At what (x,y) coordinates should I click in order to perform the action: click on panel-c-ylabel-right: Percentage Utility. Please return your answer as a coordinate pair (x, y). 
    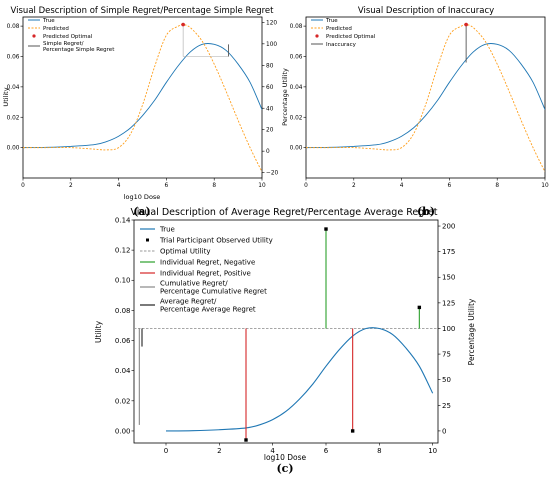
    Looking at the image, I should click on (471, 331).